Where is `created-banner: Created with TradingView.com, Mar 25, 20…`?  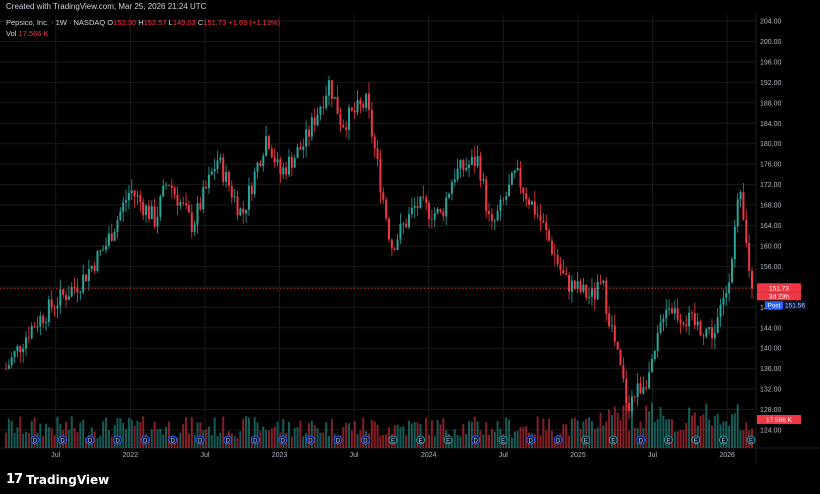 created-banner: Created with TradingView.com, Mar 25, 20… is located at coordinates (410, 7).